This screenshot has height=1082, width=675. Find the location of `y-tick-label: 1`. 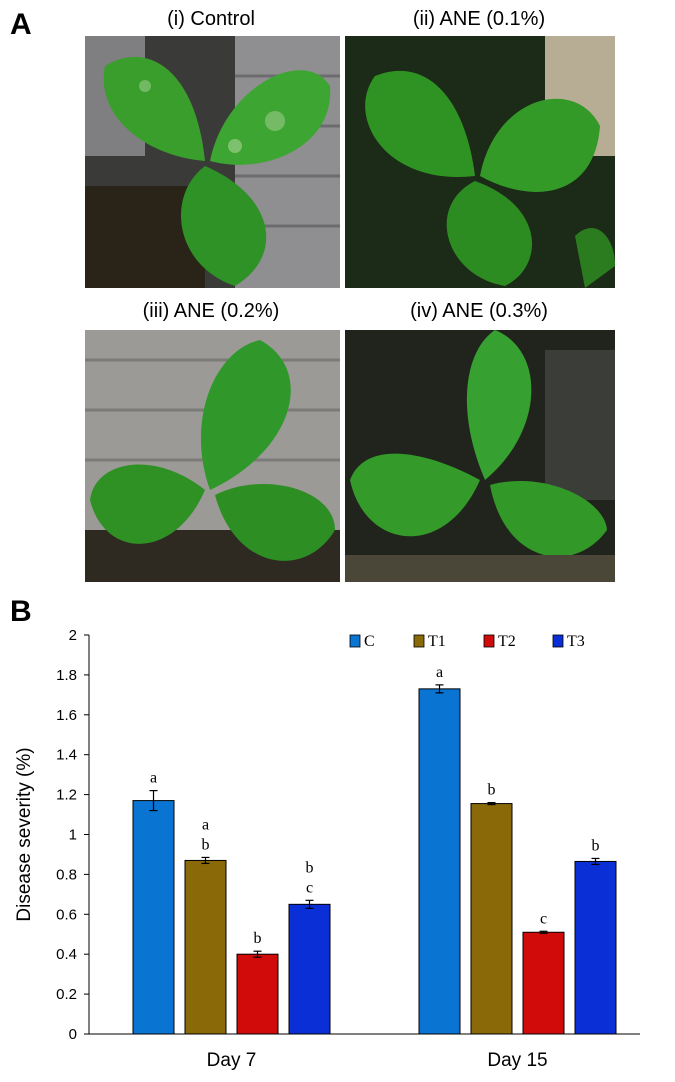

y-tick-label: 1 is located at coordinates (73, 835).